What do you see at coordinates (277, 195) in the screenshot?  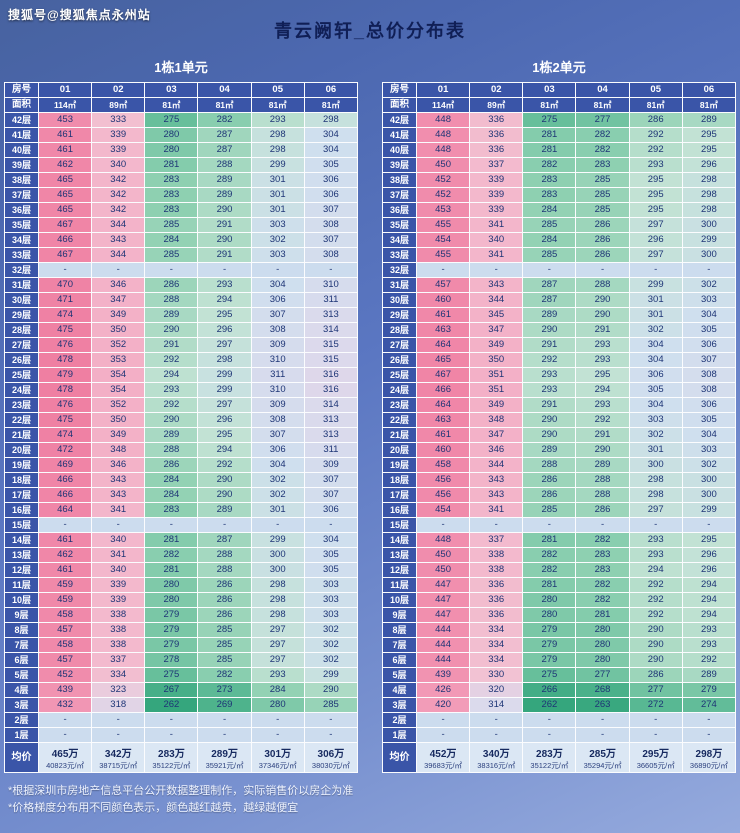 I see `price-cell: 301` at bounding box center [277, 195].